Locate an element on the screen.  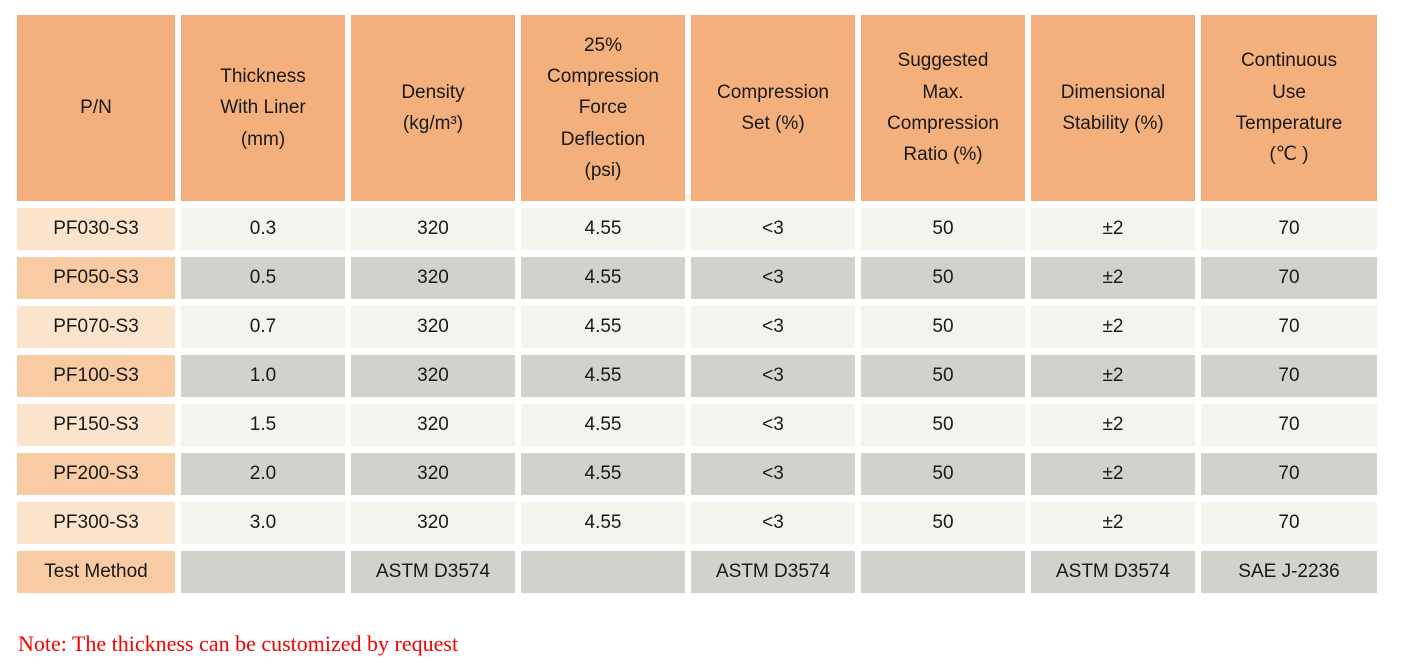
spec-value-cell: 3.0 is located at coordinates (263, 523).